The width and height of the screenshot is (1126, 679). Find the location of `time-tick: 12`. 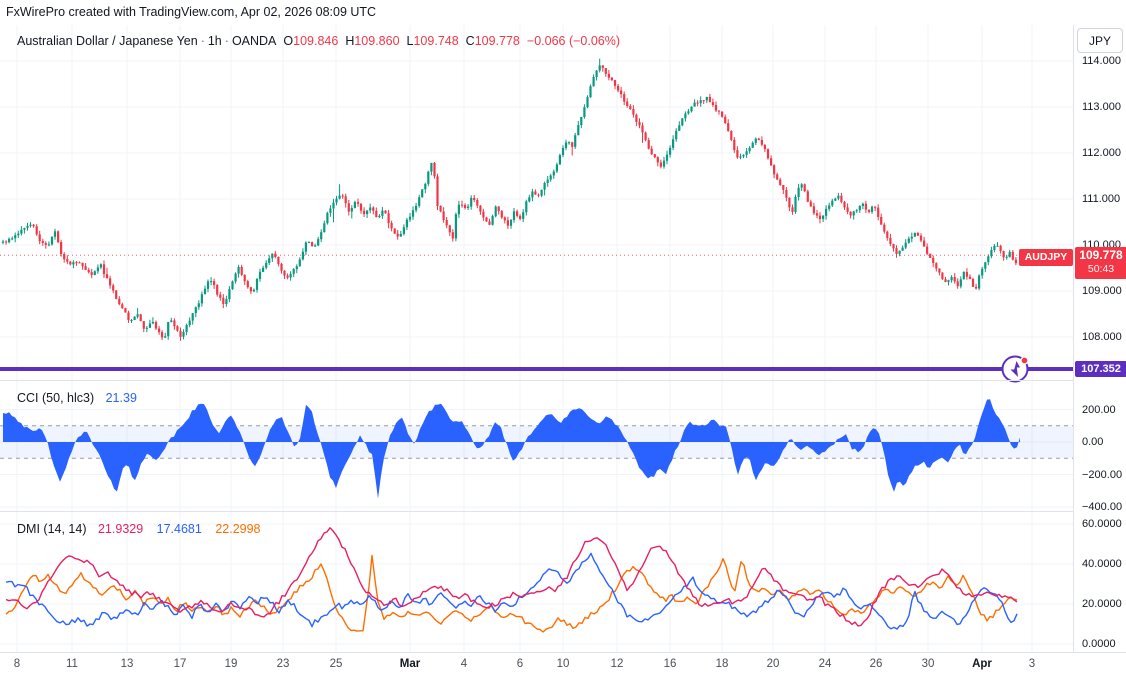

time-tick: 12 is located at coordinates (617, 664).